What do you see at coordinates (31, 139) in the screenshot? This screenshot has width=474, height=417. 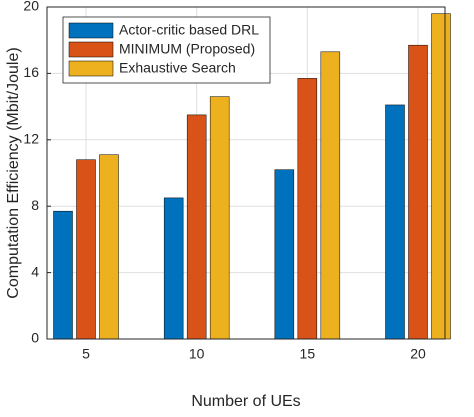 I see `y-tick-label: 12` at bounding box center [31, 139].